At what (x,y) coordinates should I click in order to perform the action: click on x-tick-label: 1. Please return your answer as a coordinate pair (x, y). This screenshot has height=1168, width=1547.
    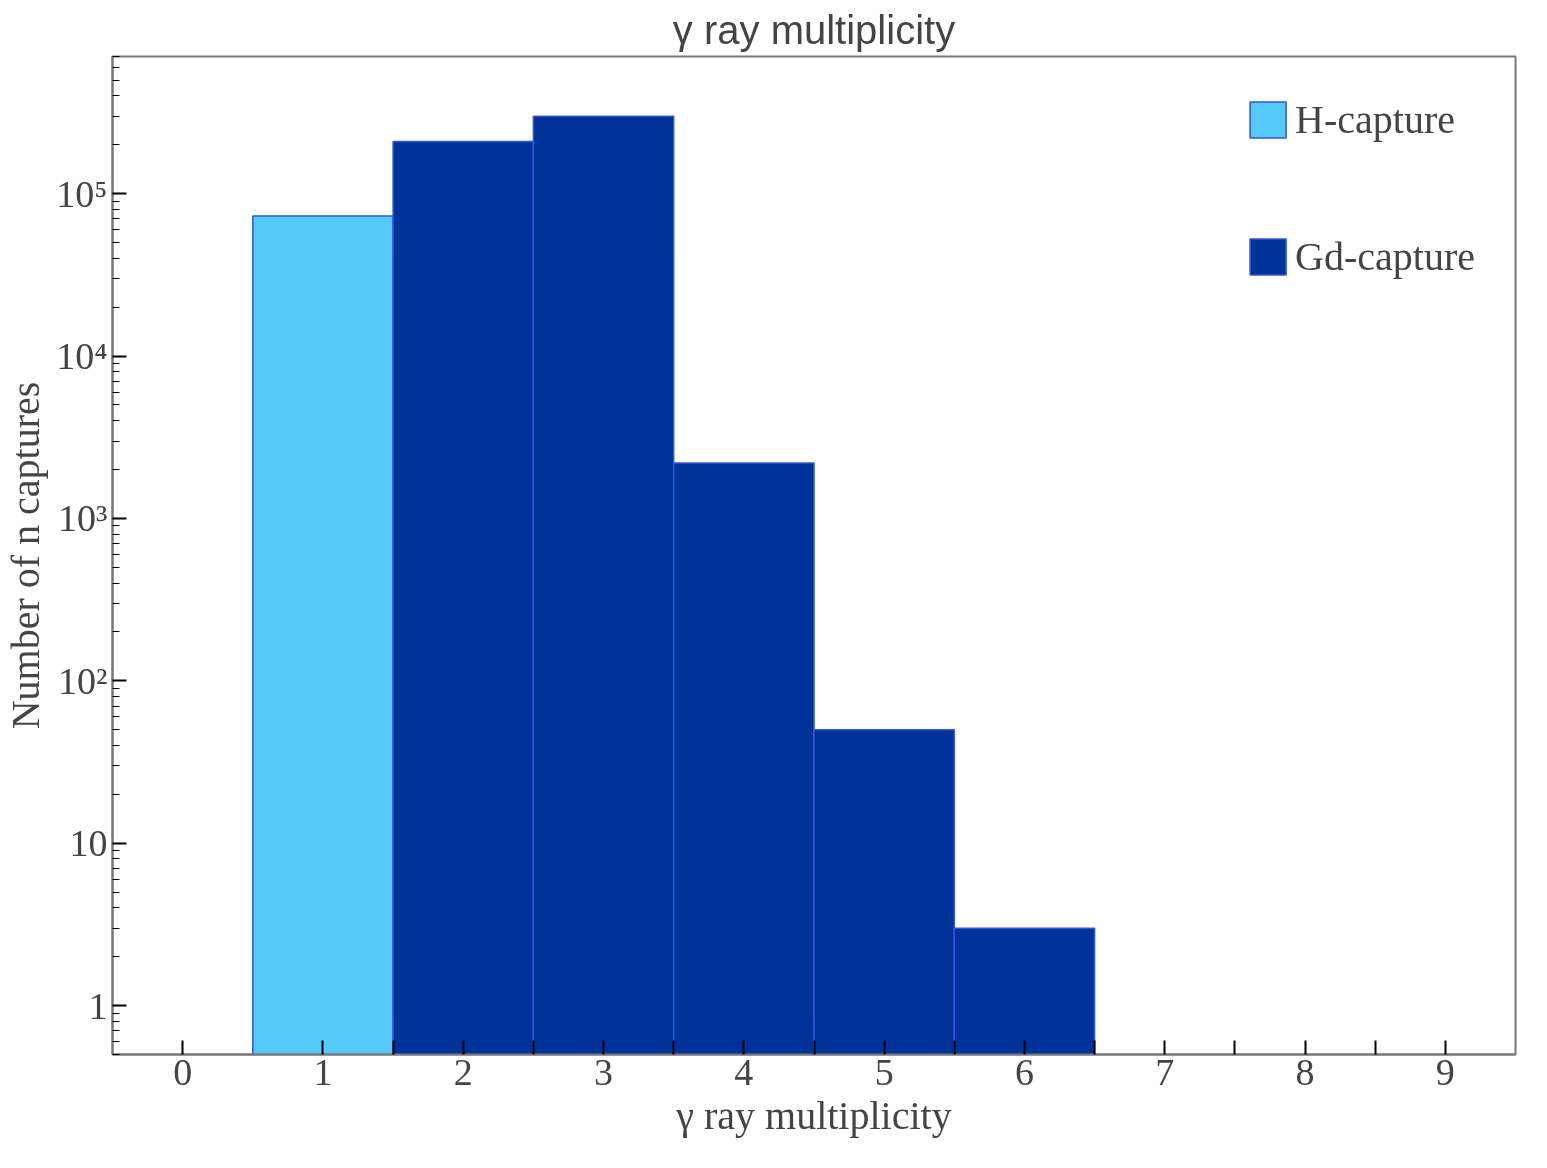
    Looking at the image, I should click on (323, 1071).